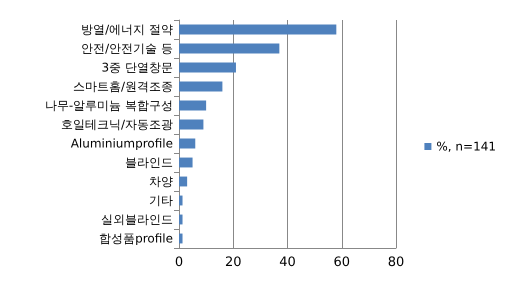  I want to click on y-tick-label: 합성품profile, so click(136, 239).